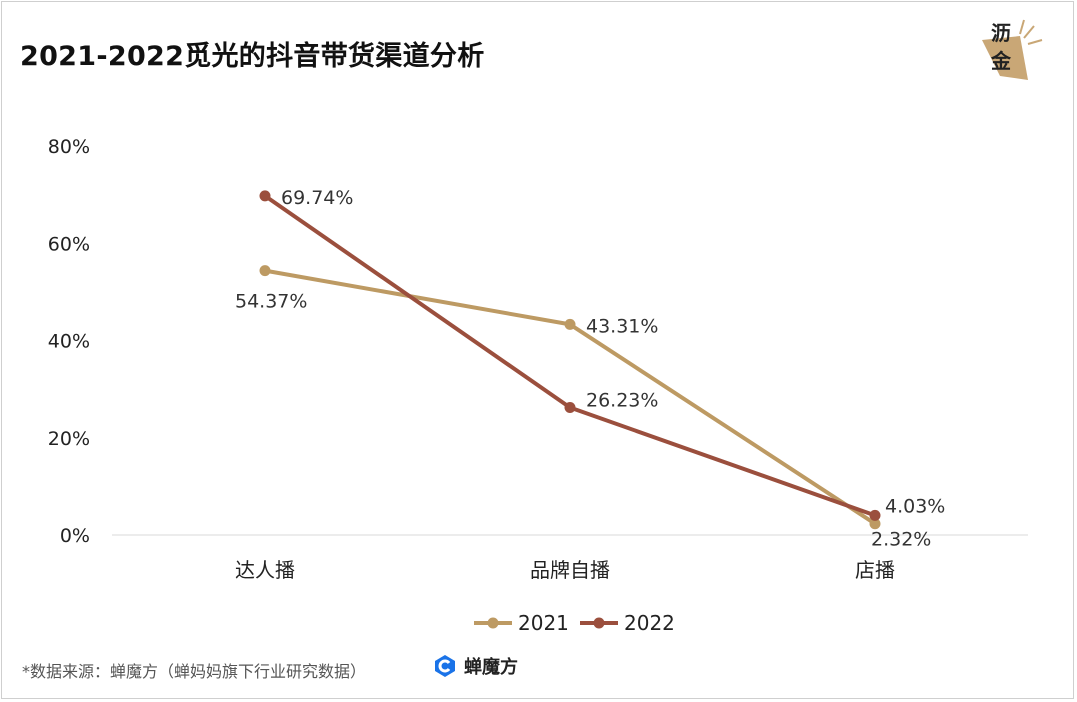 The width and height of the screenshot is (1077, 702). Describe the element at coordinates (901, 540) in the screenshot. I see `data-label: 2.32%` at that location.